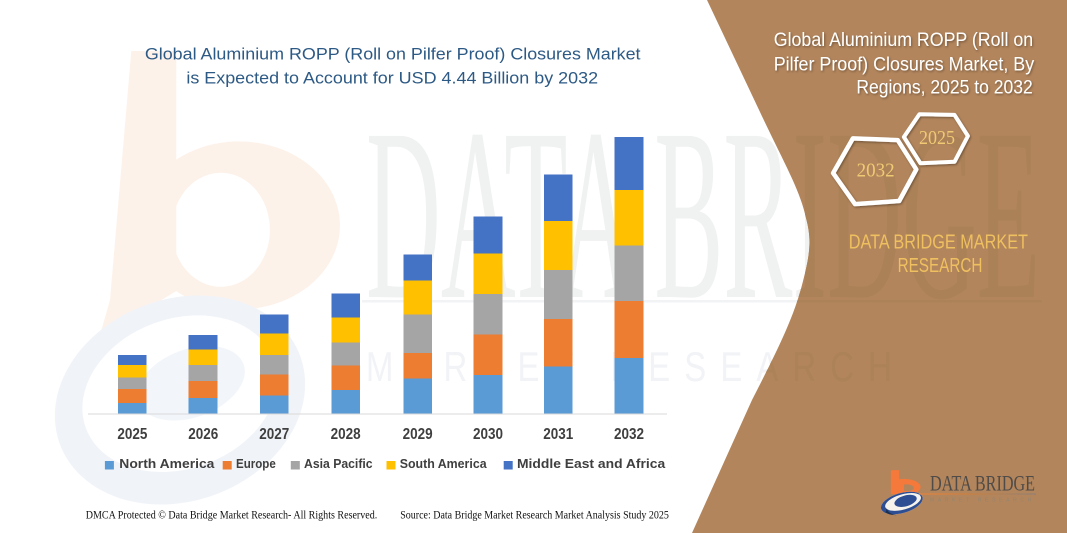  I want to click on svg-text: 2026, so click(203, 434).